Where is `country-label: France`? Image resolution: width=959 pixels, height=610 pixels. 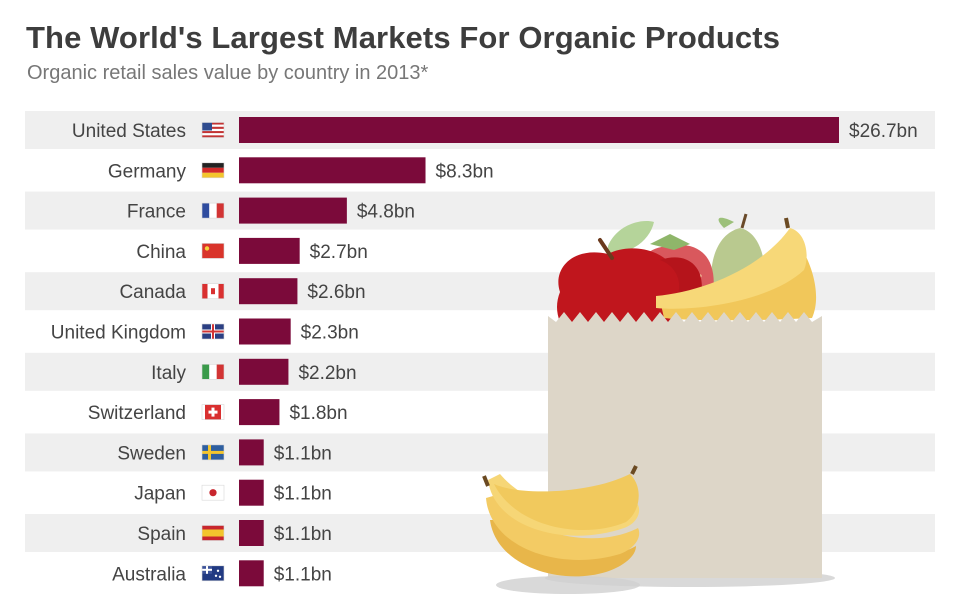
country-label: France is located at coordinates (156, 212).